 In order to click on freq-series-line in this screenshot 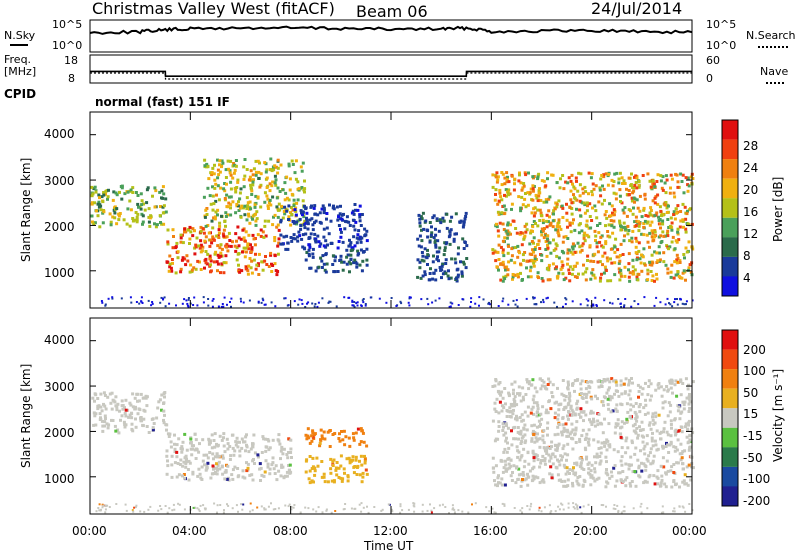, I will do `click(391, 73)`.